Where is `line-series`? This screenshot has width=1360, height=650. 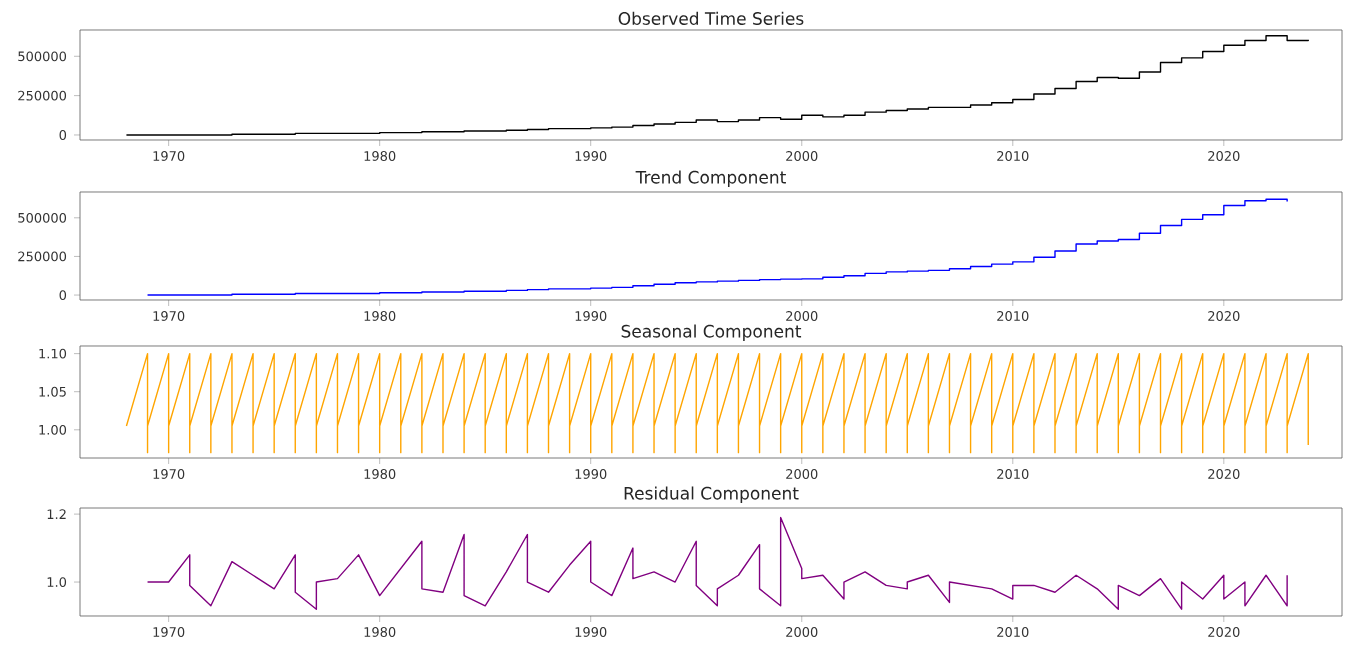
line-series is located at coordinates (717, 403).